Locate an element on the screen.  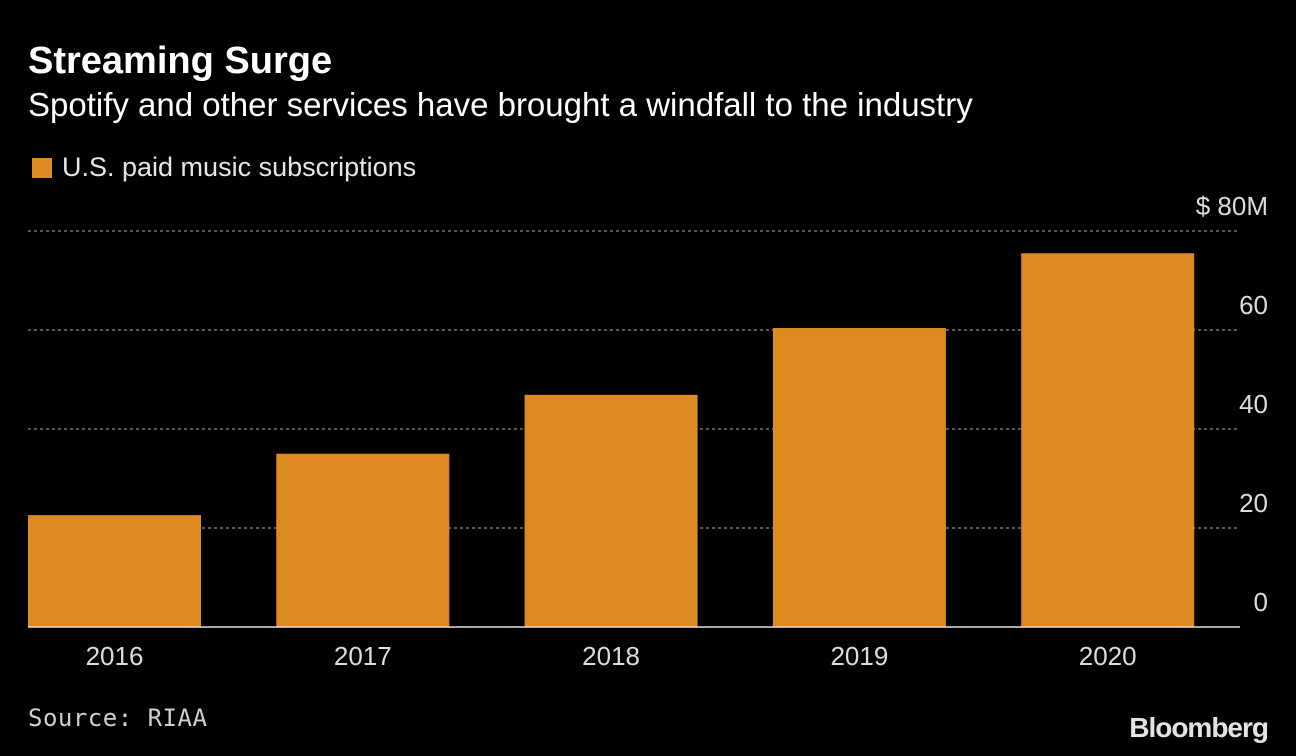
chart-title: Streaming Surge is located at coordinates (180, 61).